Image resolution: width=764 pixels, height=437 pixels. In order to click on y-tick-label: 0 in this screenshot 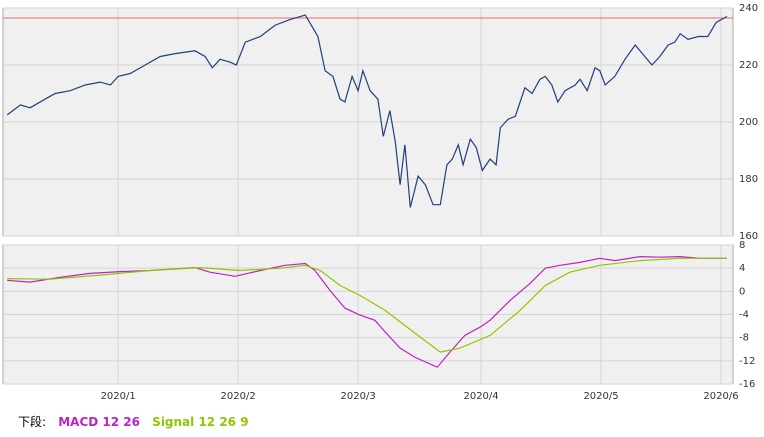, I will do `click(742, 291)`.